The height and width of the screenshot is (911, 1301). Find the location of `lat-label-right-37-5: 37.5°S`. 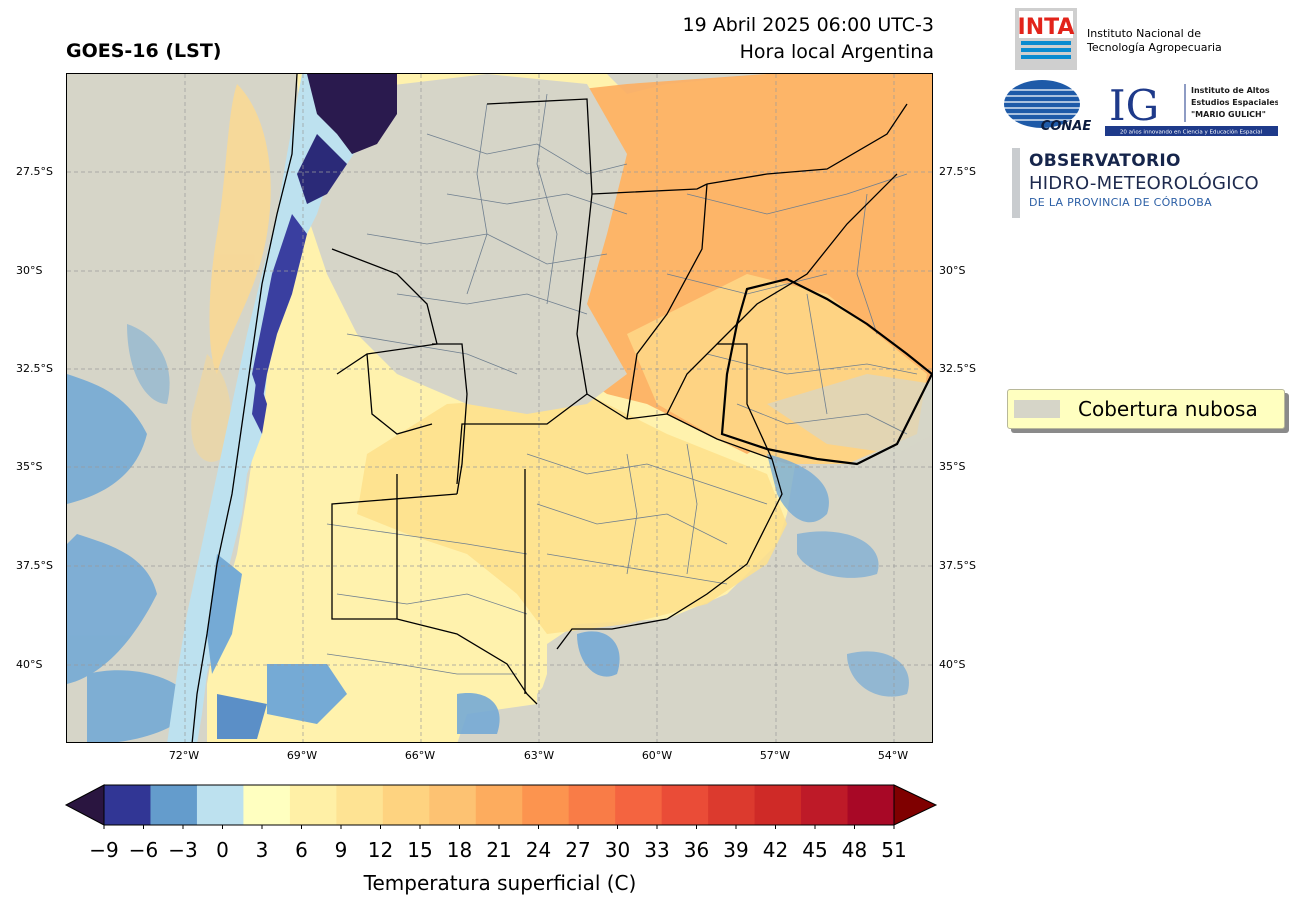

lat-label-right-37-5: 37.5°S is located at coordinates (957, 565).